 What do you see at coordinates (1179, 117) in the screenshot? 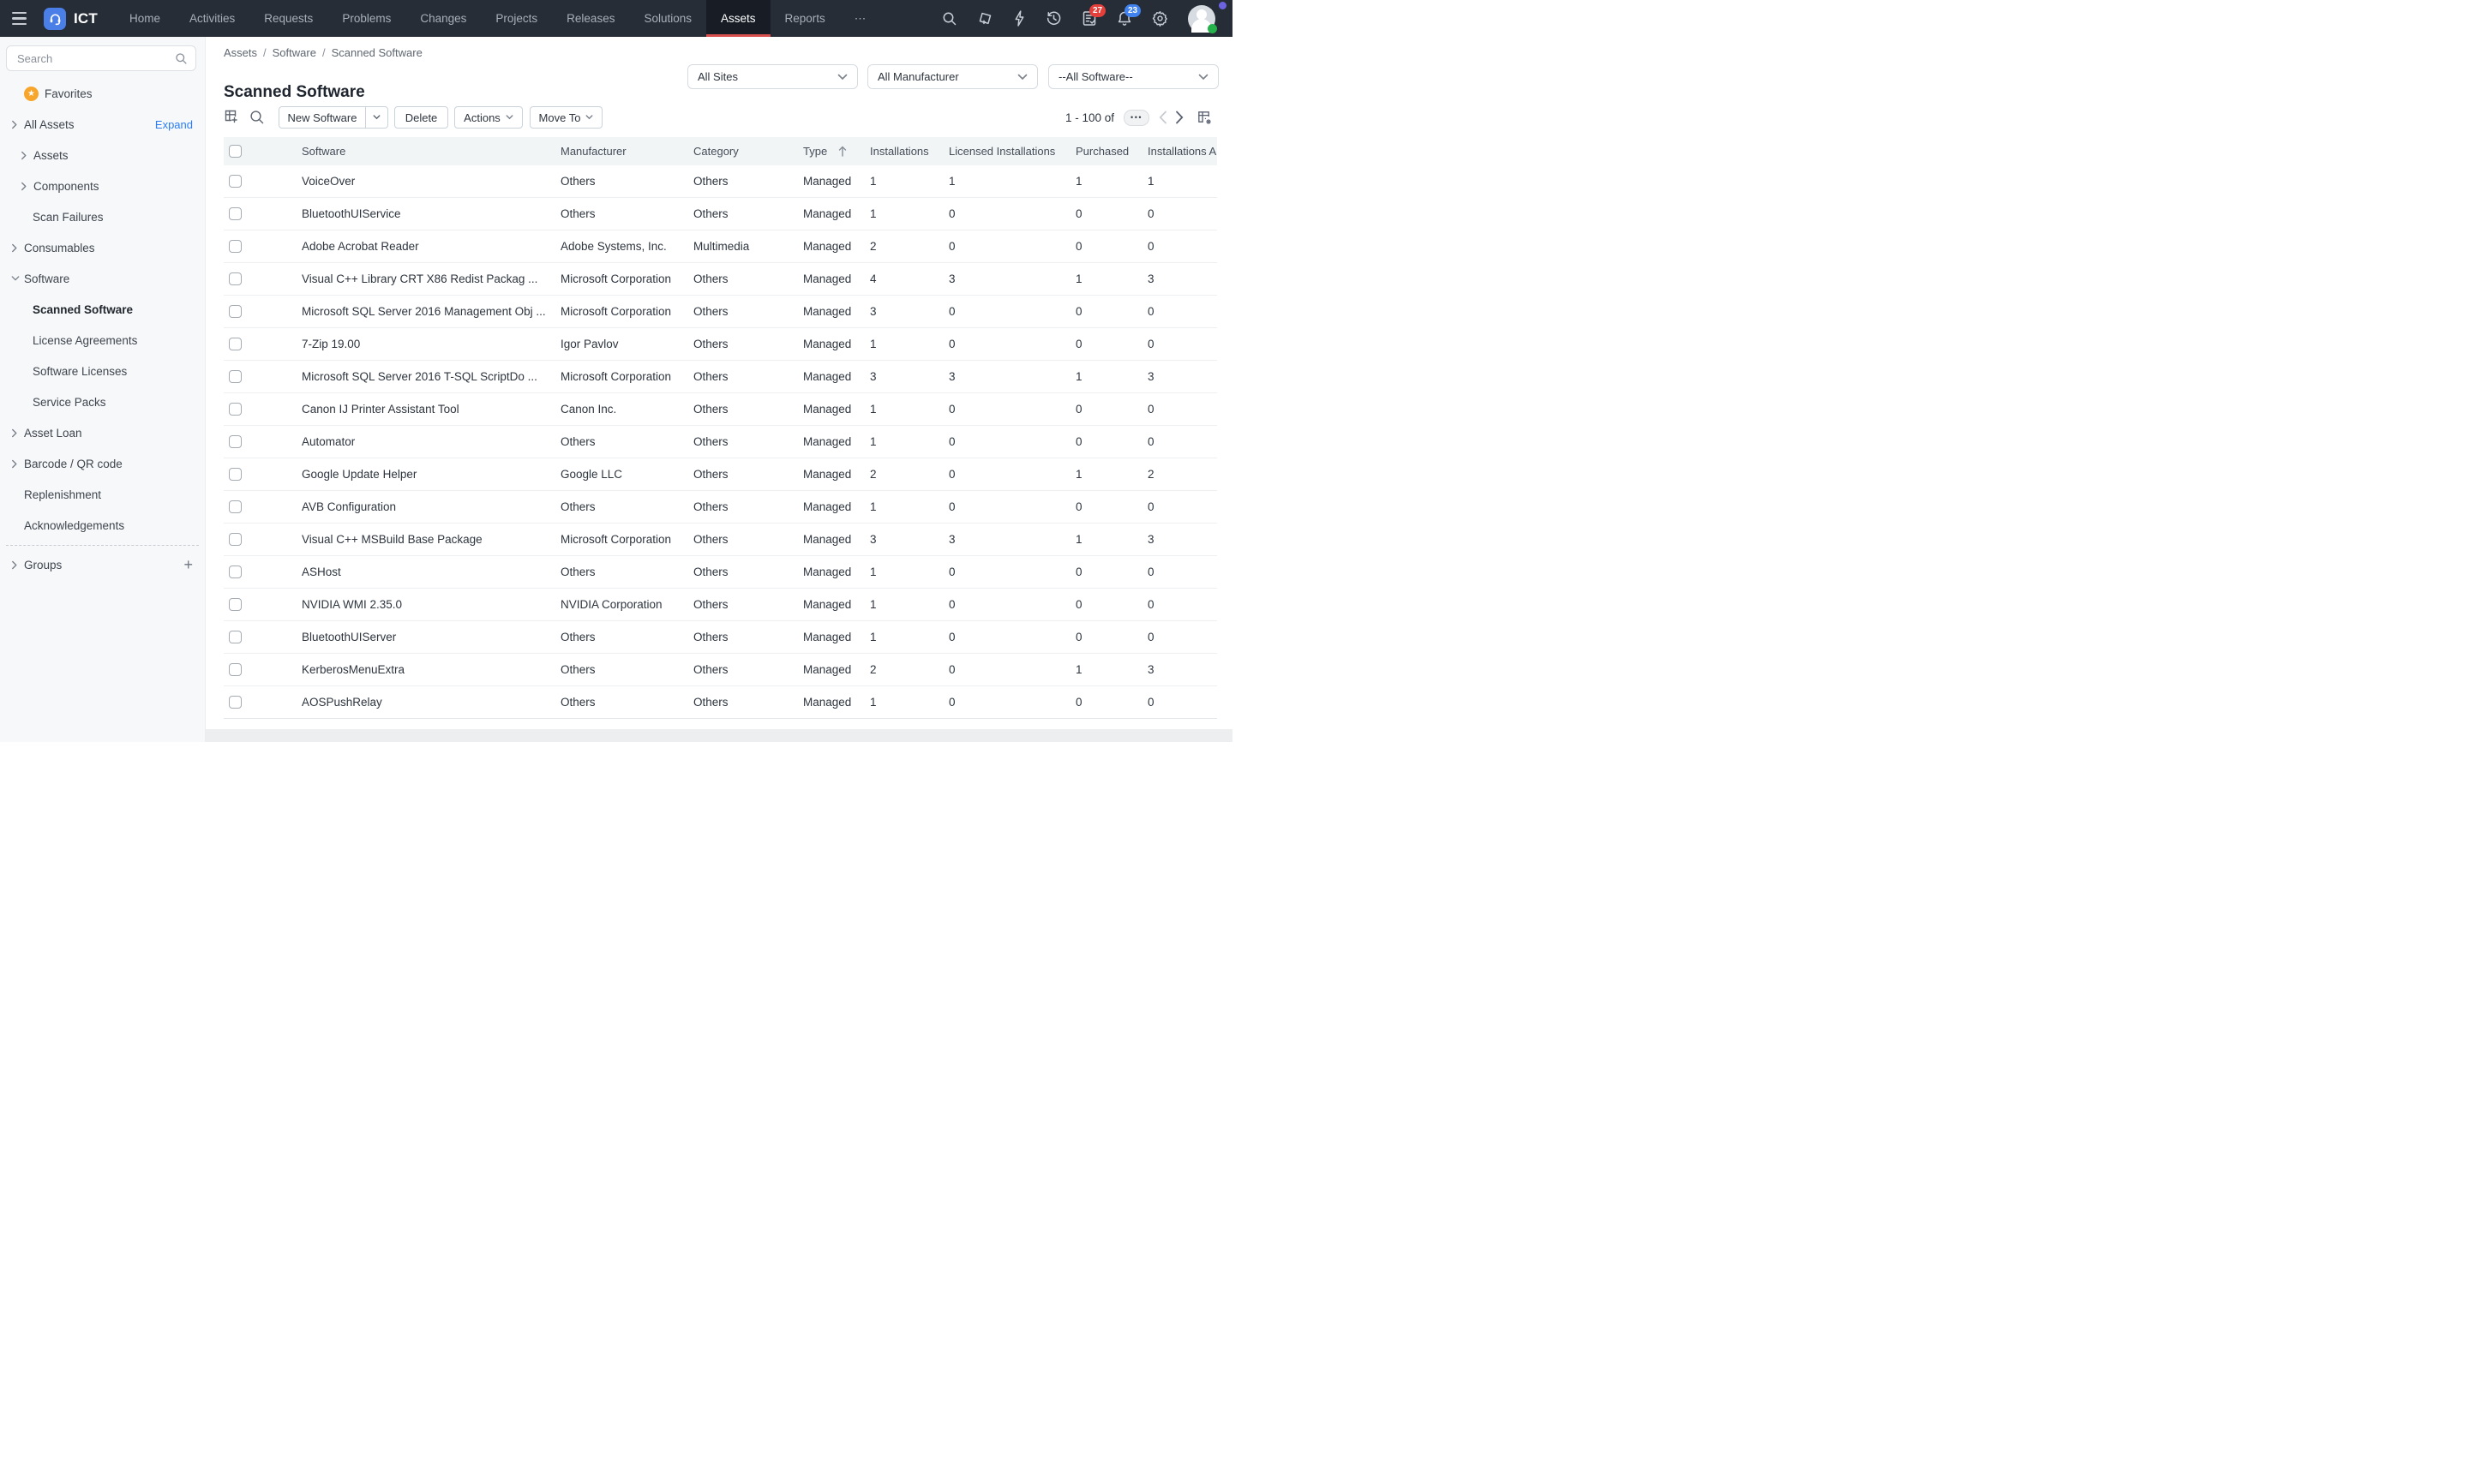
I see `chevron-right-icon` at bounding box center [1179, 117].